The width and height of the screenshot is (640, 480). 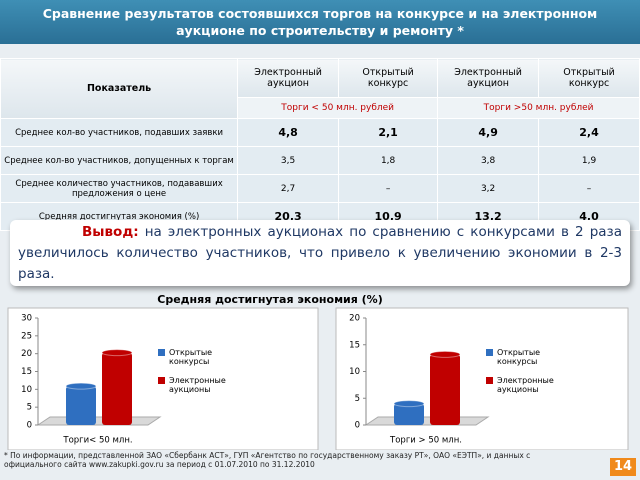 I want to click on table-cell: 1,8, so click(x=388, y=160).